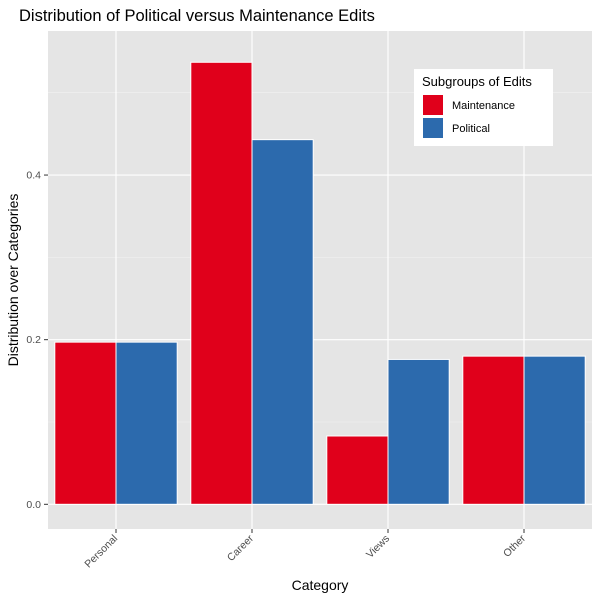 The width and height of the screenshot is (600, 600). Describe the element at coordinates (433, 105) in the screenshot. I see `legend-key-maintenance` at that location.